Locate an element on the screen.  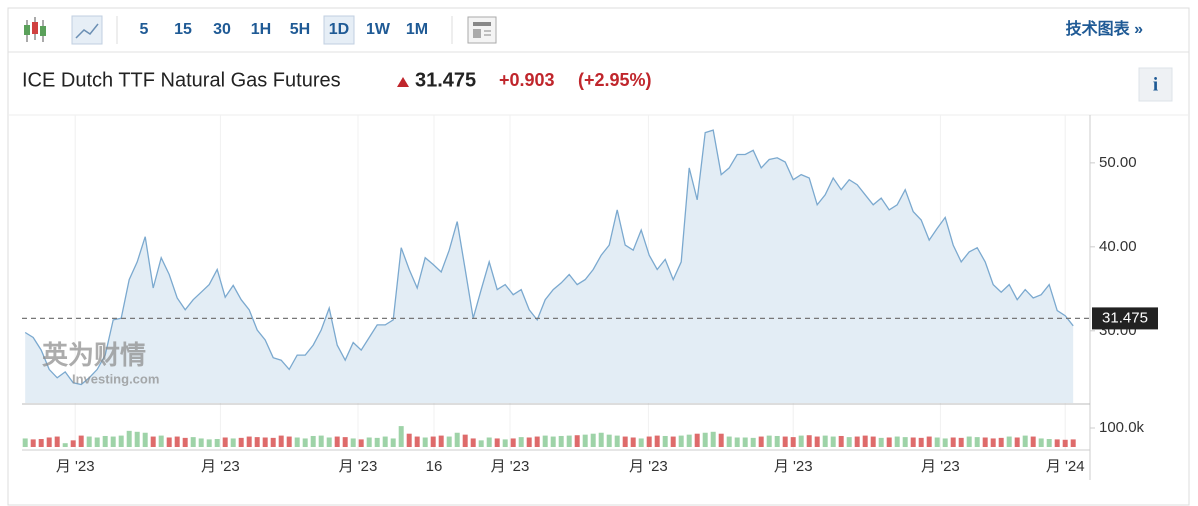
last-price-box is located at coordinates (1125, 318).